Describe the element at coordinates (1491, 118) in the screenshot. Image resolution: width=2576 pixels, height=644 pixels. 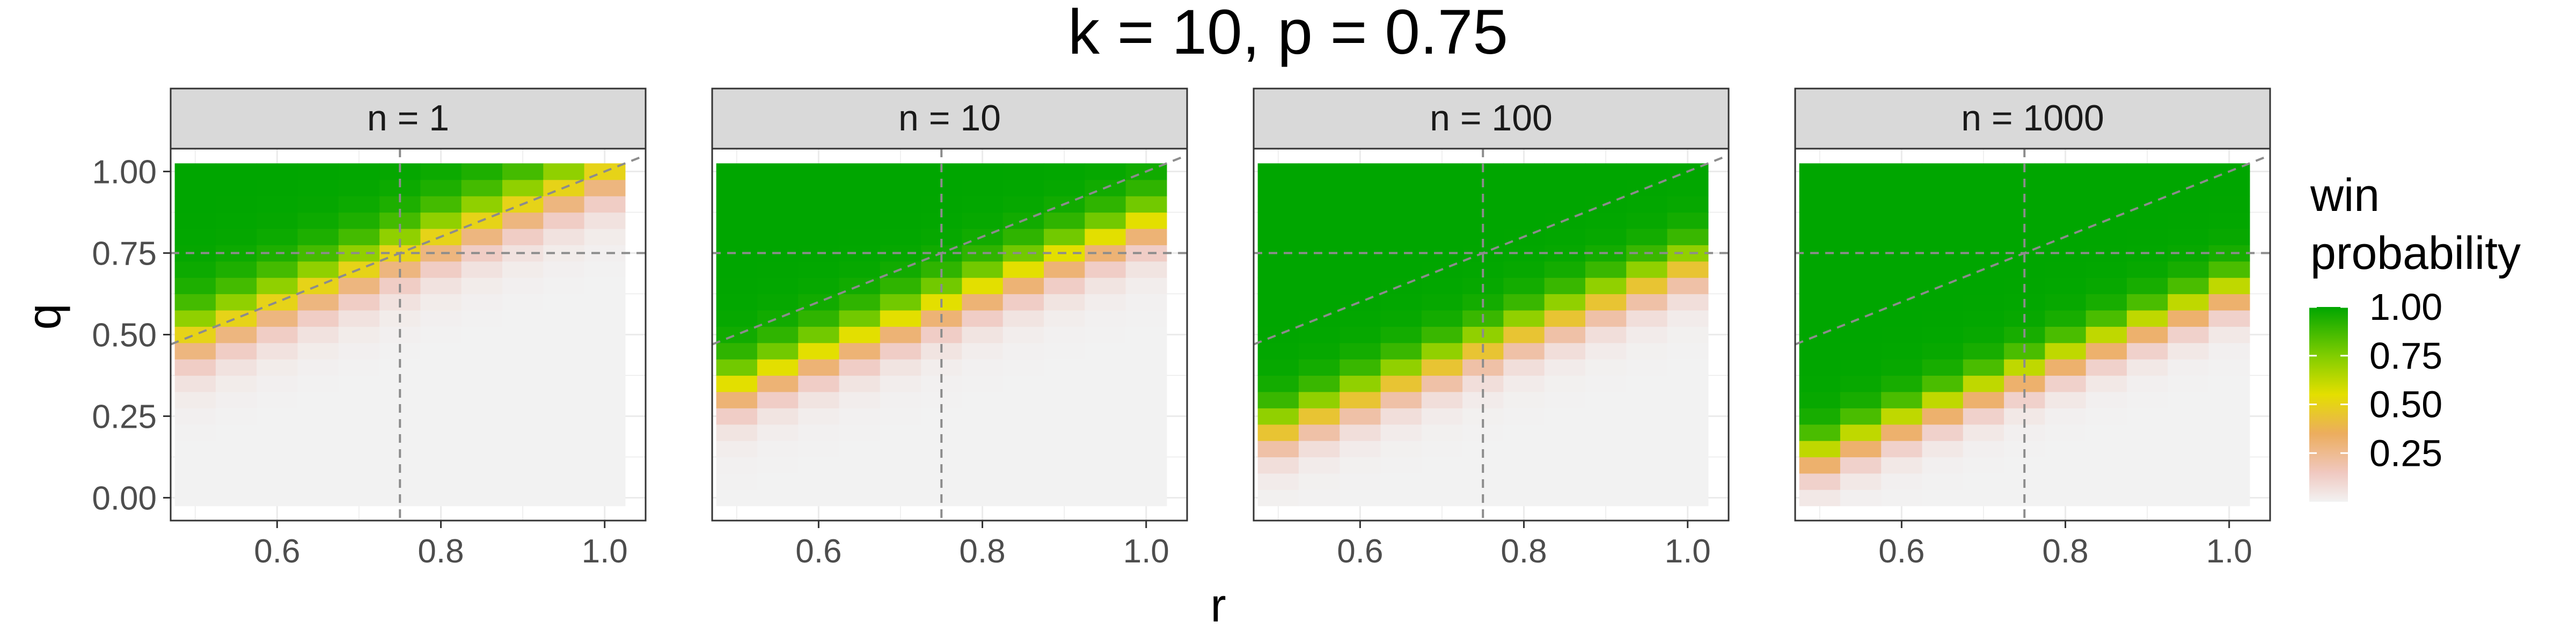
I see `facet-strip` at that location.